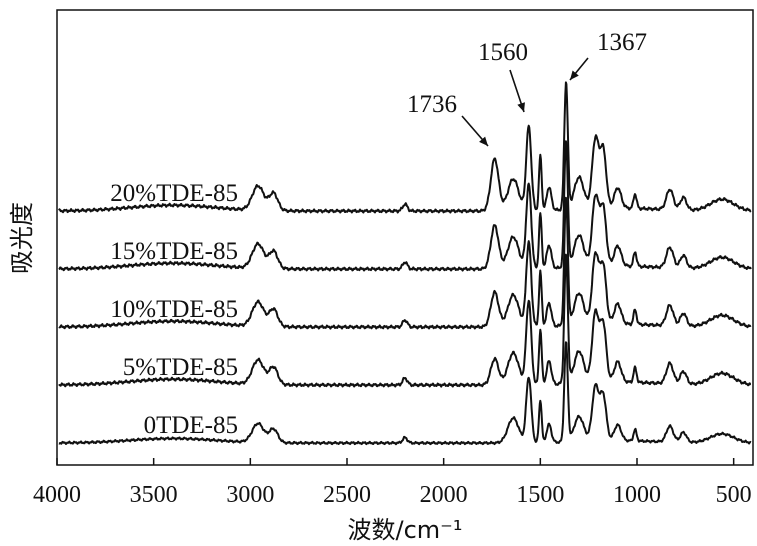 Image resolution: width=757 pixels, height=546 pixels. I want to click on x-tick-label: 4000, so click(57, 495).